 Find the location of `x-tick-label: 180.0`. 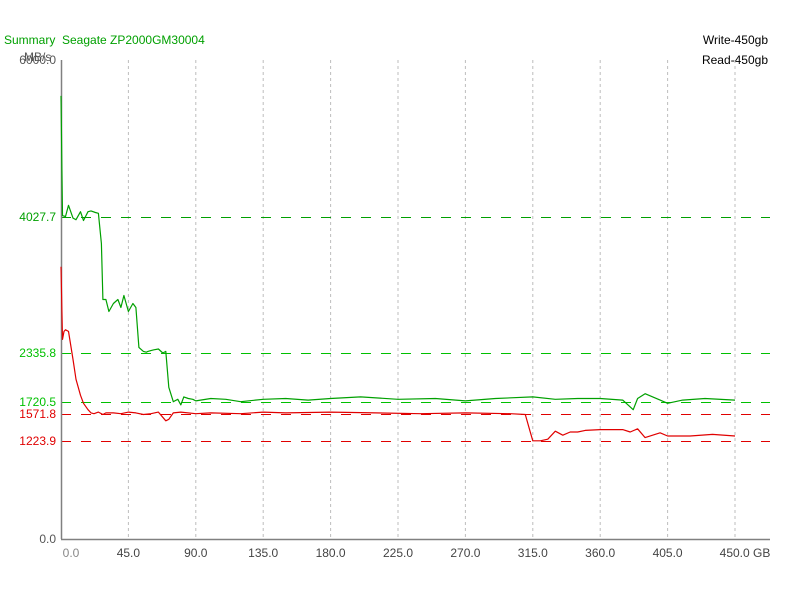

x-tick-label: 180.0 is located at coordinates (330, 553).